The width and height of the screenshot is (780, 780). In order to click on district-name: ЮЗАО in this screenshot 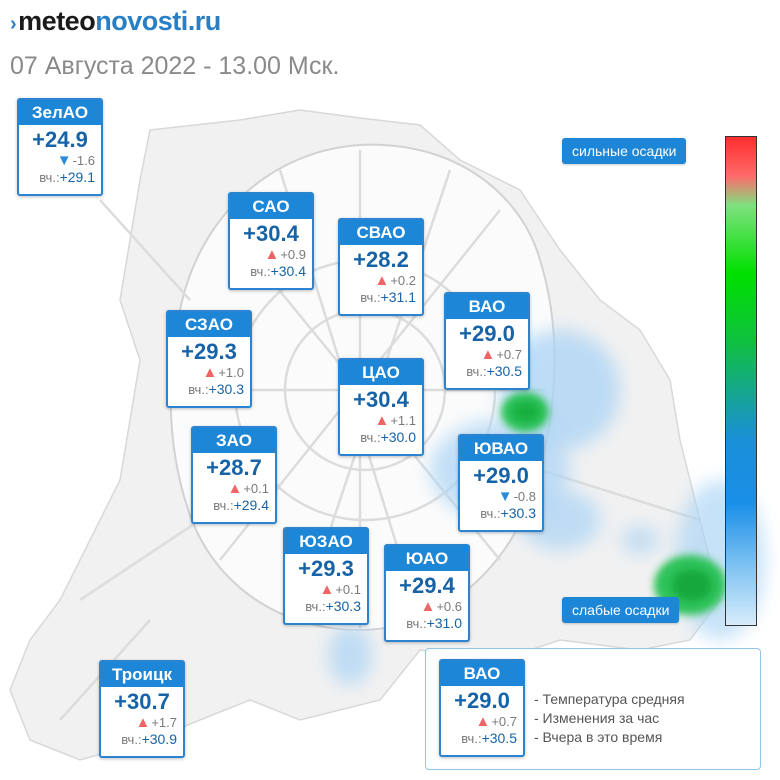, I will do `click(326, 541)`.